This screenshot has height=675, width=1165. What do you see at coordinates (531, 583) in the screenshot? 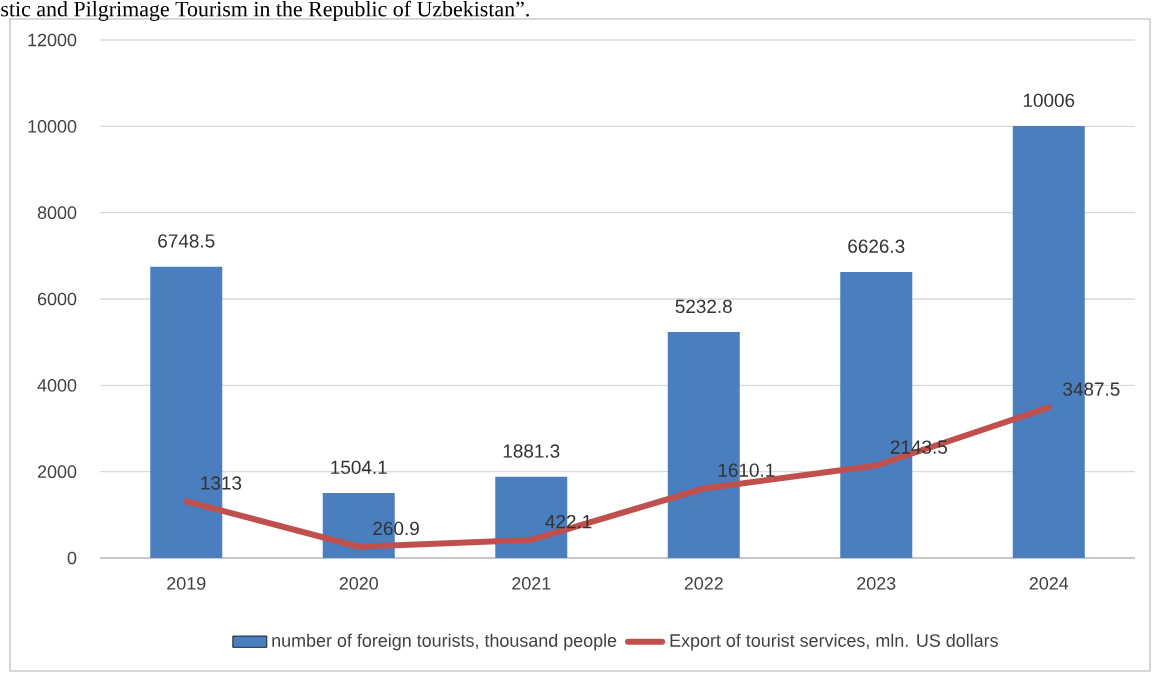
I see `x-tick-label: 2021` at bounding box center [531, 583].